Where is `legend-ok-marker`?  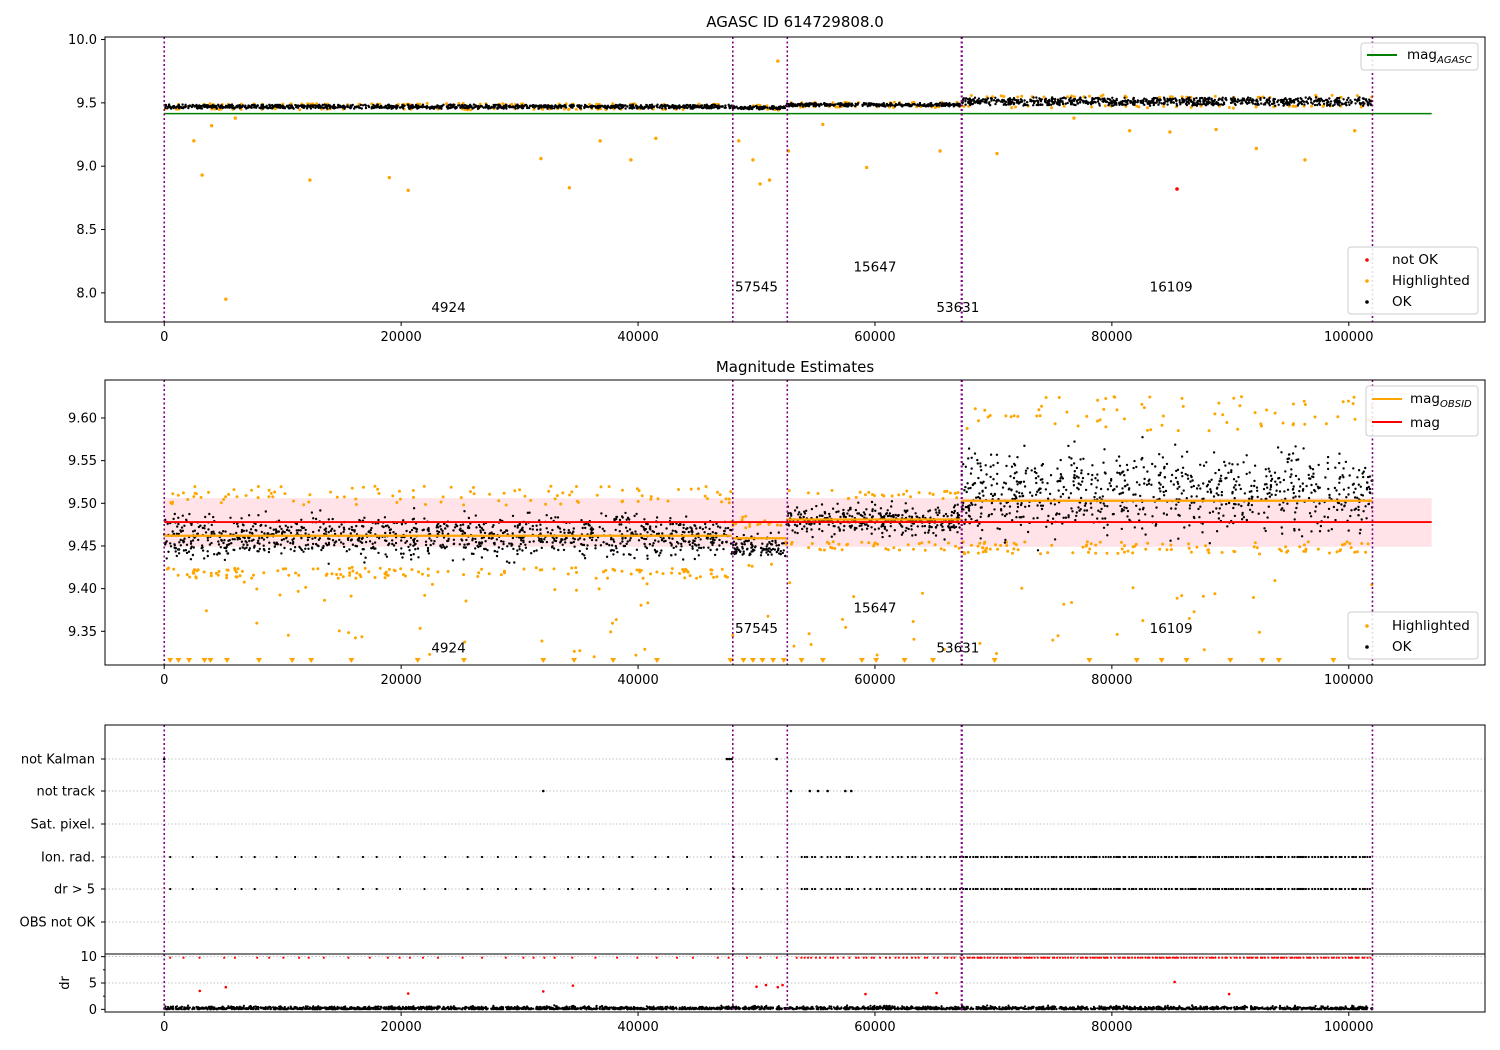
legend-ok-marker is located at coordinates (1367, 302).